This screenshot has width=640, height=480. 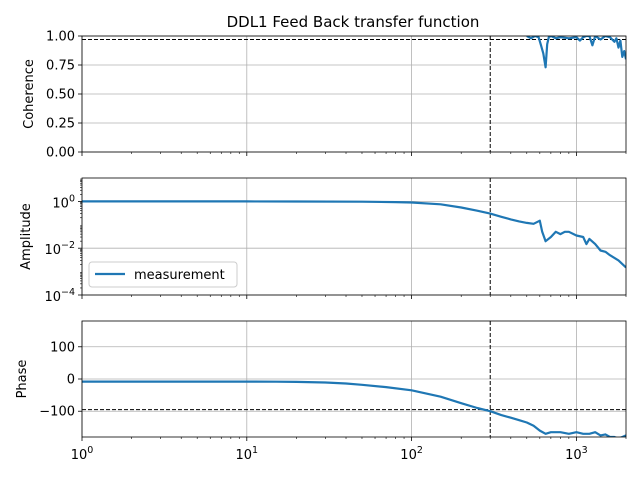 What do you see at coordinates (59, 296) in the screenshot?
I see `y-tick-label: 10⁻⁴` at bounding box center [59, 296].